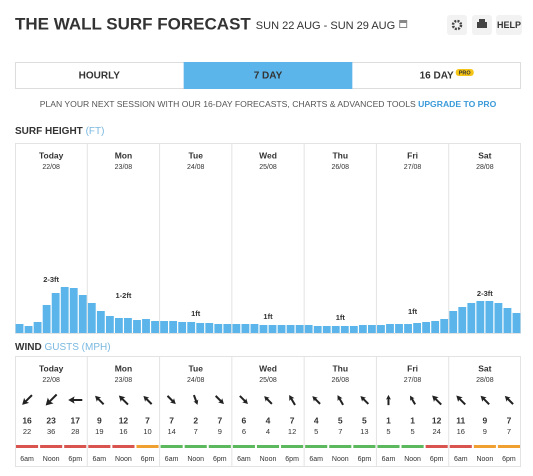 The width and height of the screenshot is (533, 476). Describe the element at coordinates (482, 25) in the screenshot. I see `print-button` at that location.